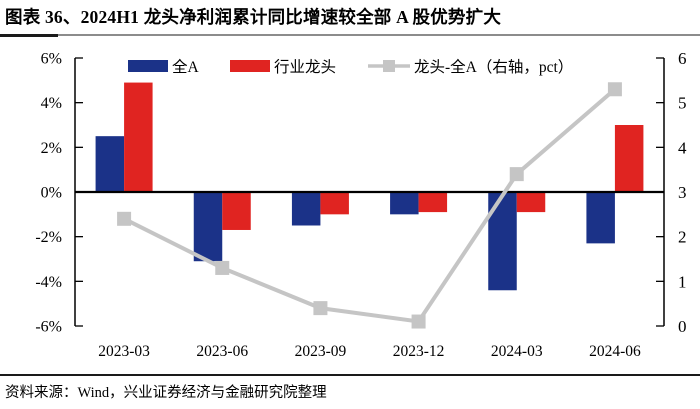  What do you see at coordinates (682, 237) in the screenshot?
I see `right-axis-tick-label: 2` at bounding box center [682, 237].